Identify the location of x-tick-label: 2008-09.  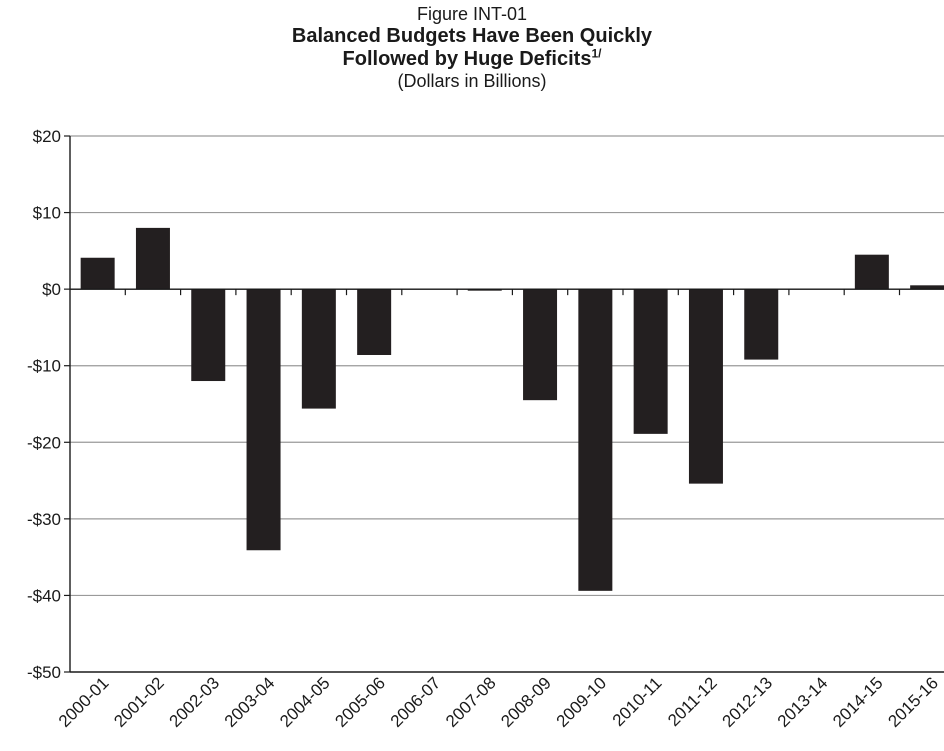
(526, 702).